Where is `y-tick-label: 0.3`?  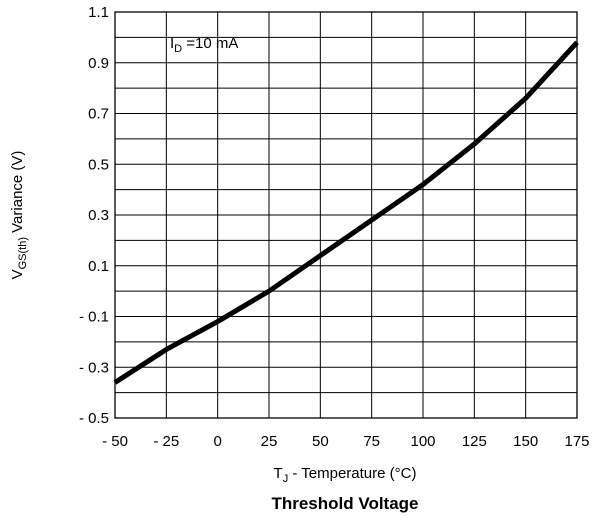
y-tick-label: 0.3 is located at coordinates (98, 215).